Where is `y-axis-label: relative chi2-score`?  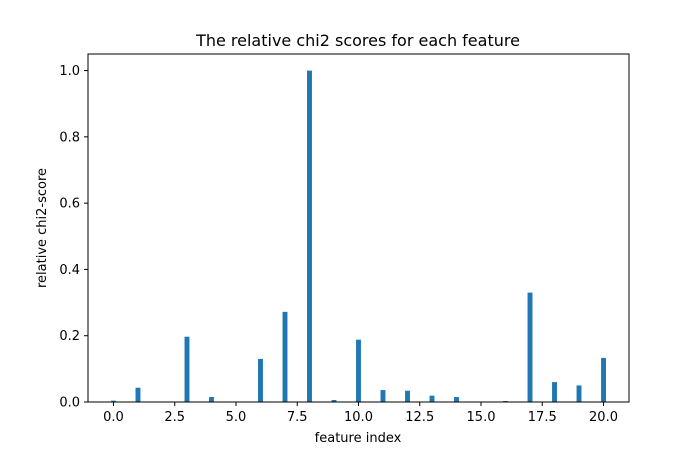 y-axis-label: relative chi2-score is located at coordinates (42, 228).